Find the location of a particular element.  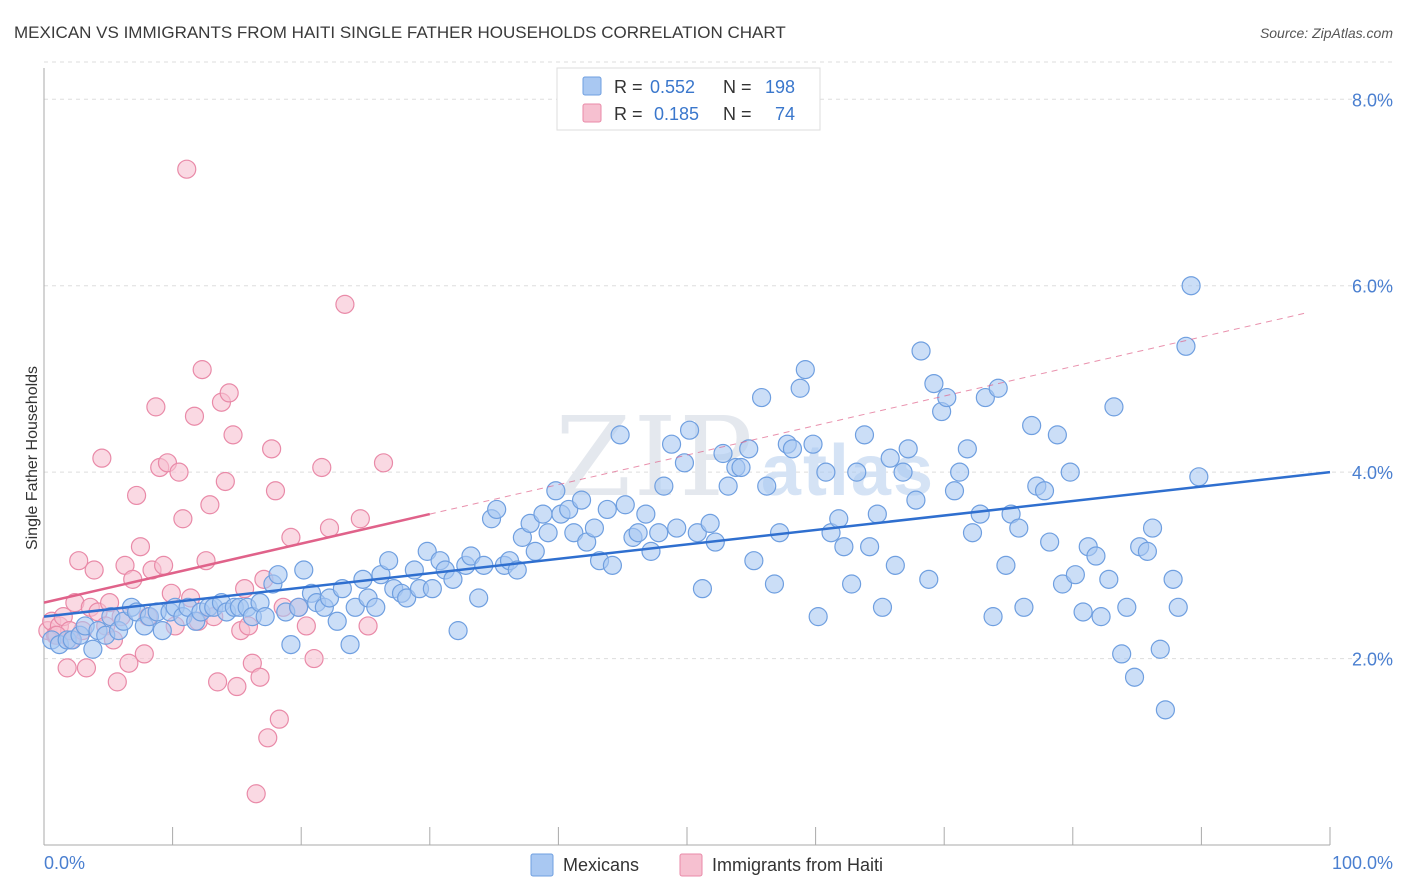

legend-r-value-haiti: 0.185 is located at coordinates (676, 114).